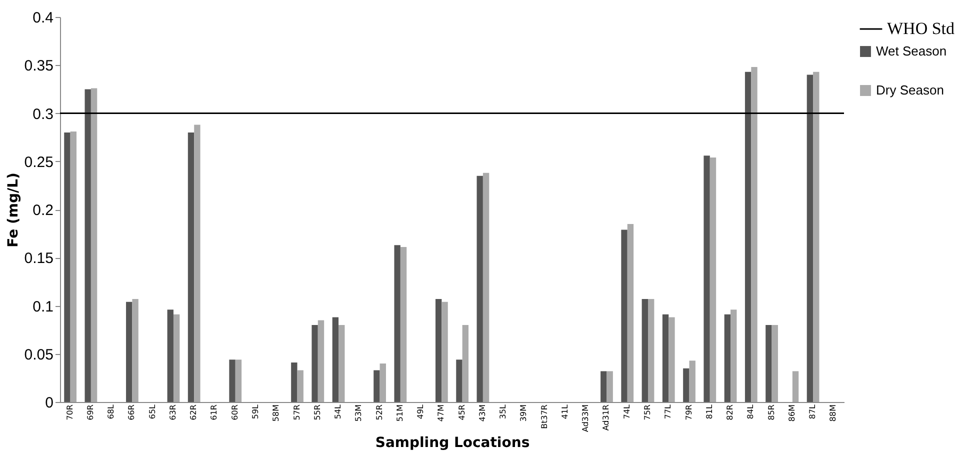 The image size is (966, 461). Describe the element at coordinates (49, 403) in the screenshot. I see `y-tick-label: 0` at that location.